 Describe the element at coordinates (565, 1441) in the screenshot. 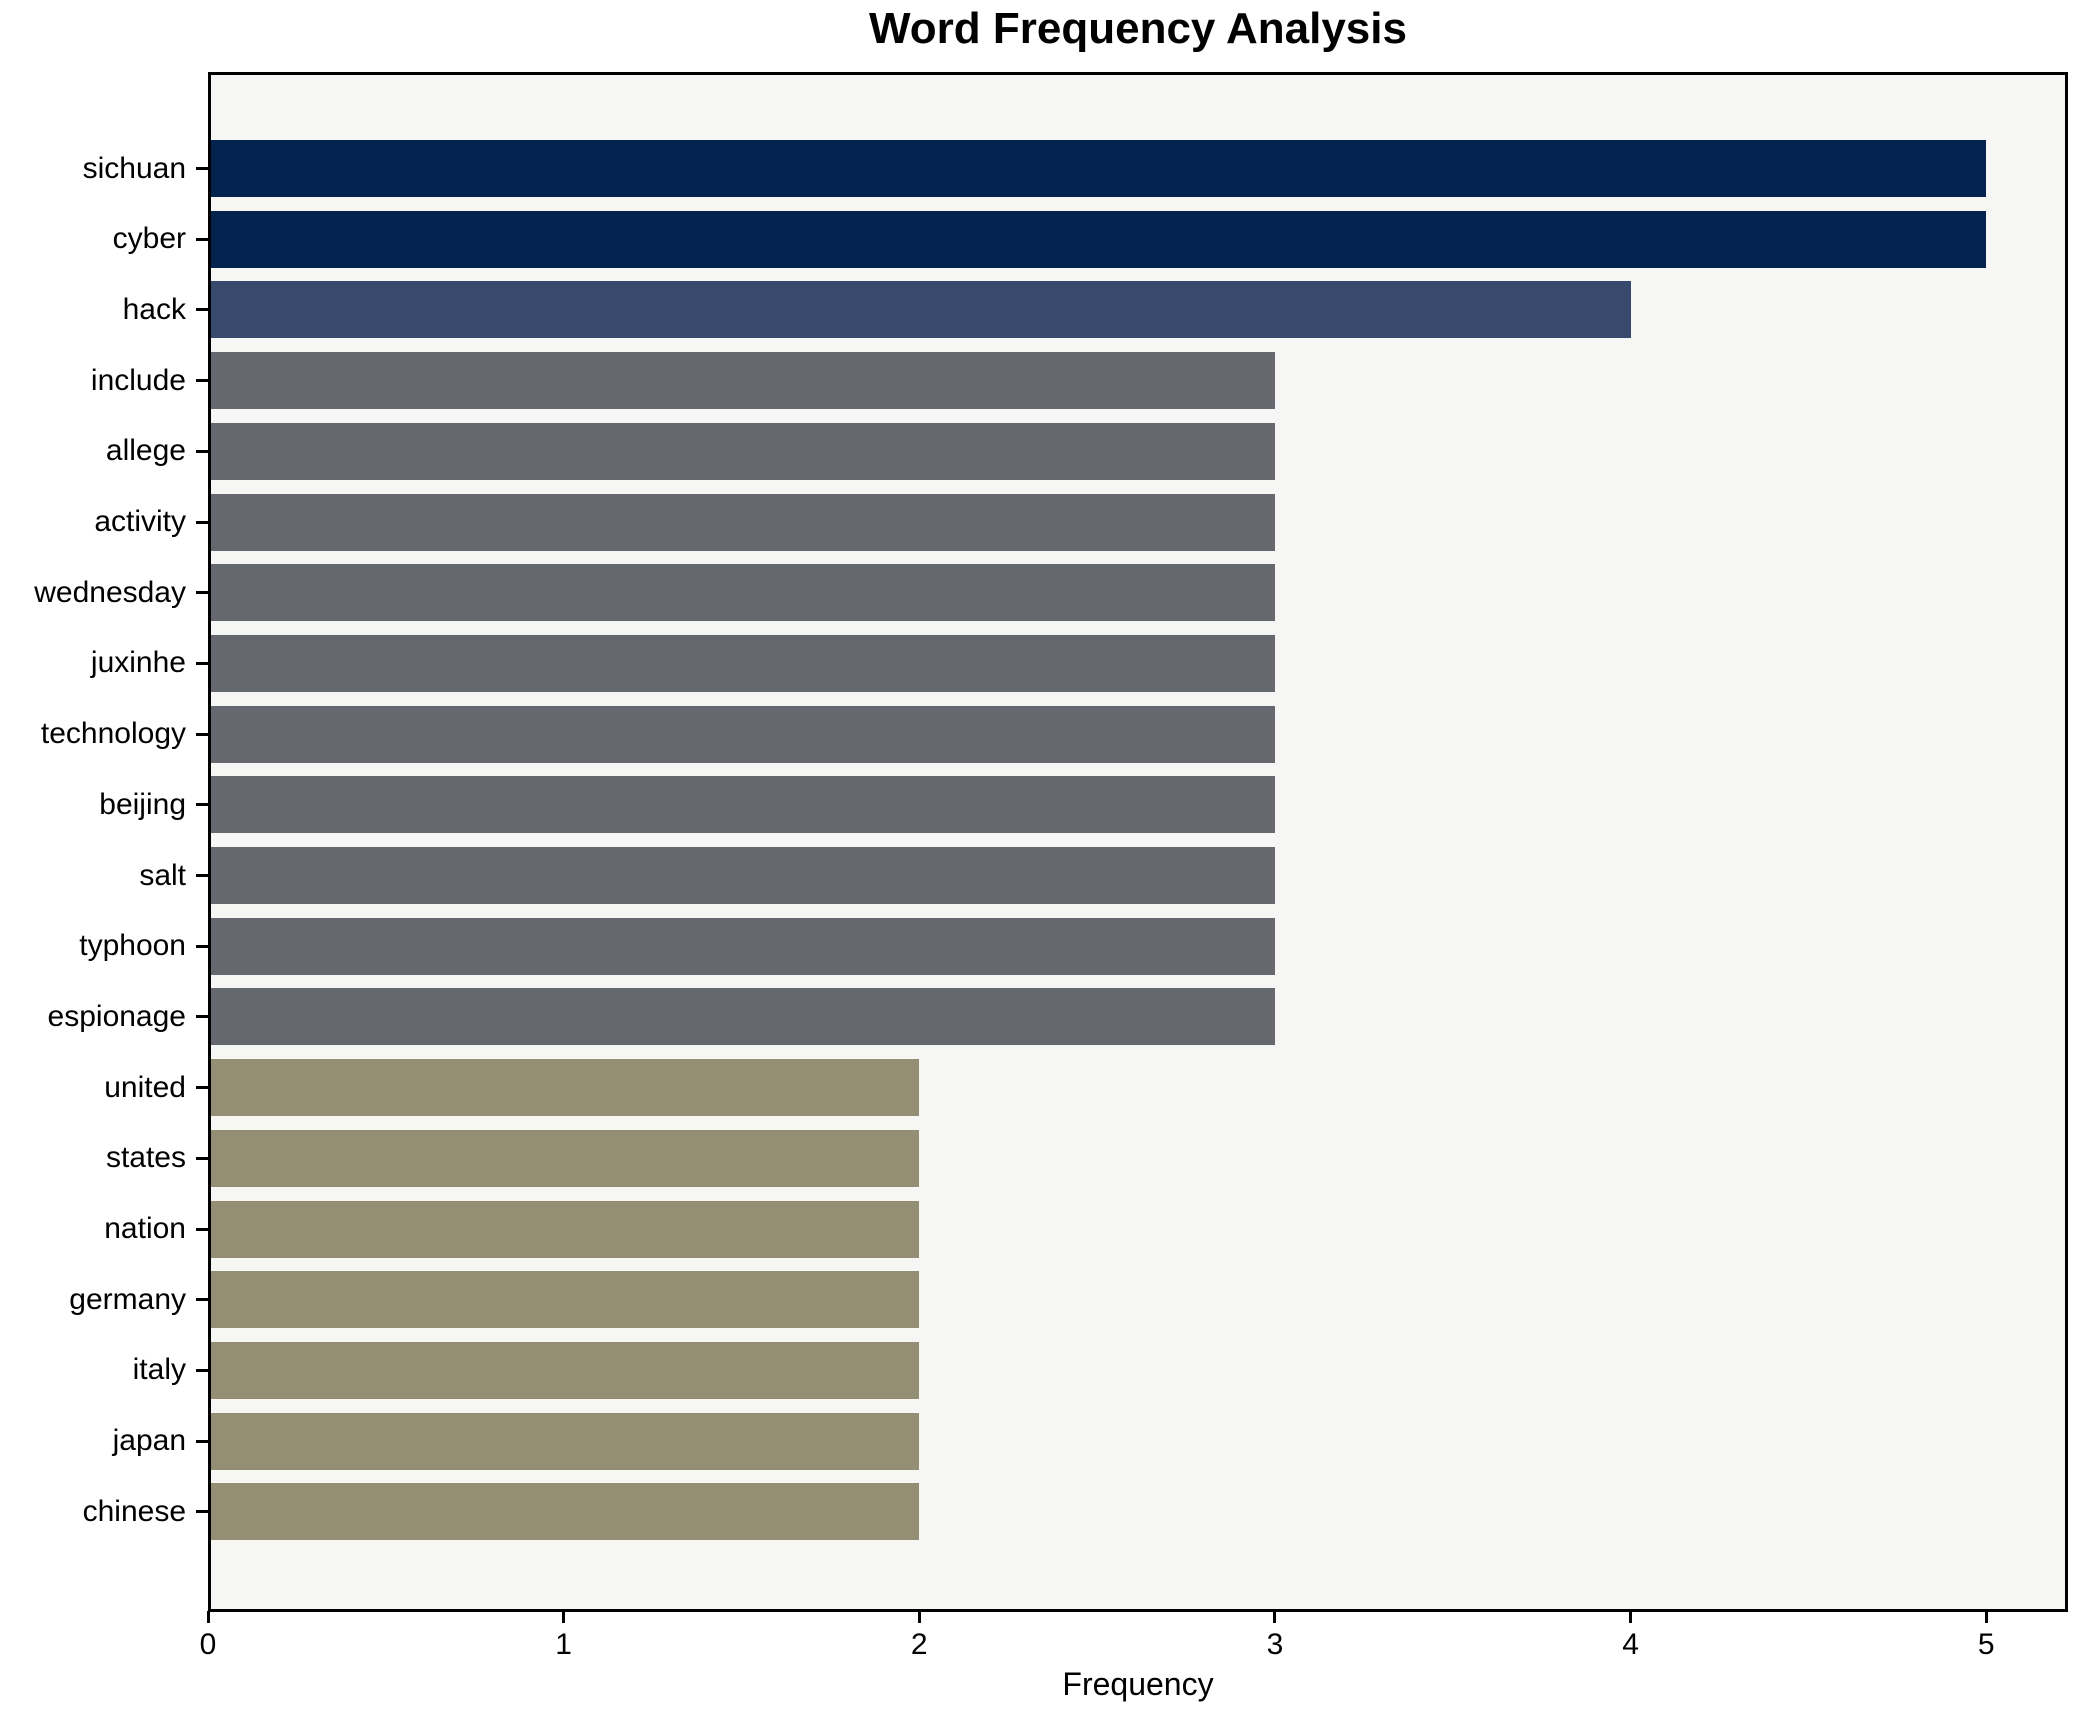

I see `bar-japan` at that location.